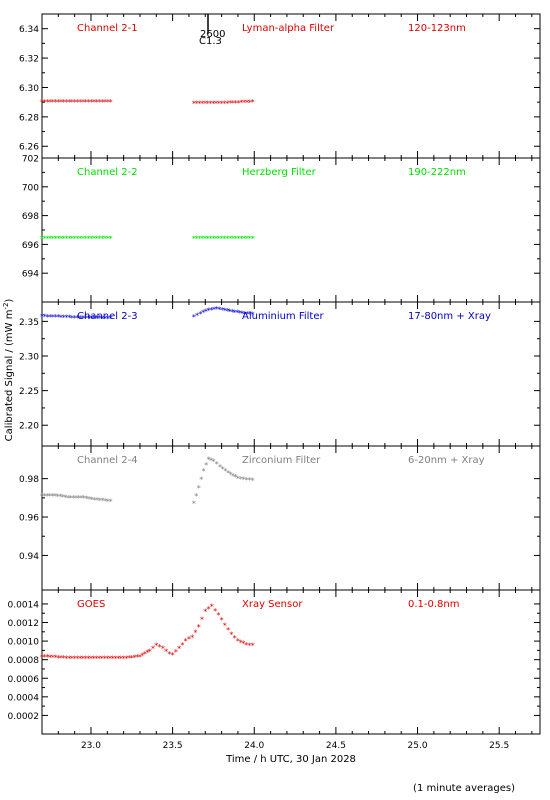 The width and height of the screenshot is (550, 800). I want to click on footnote: (1 minute averages), so click(464, 788).